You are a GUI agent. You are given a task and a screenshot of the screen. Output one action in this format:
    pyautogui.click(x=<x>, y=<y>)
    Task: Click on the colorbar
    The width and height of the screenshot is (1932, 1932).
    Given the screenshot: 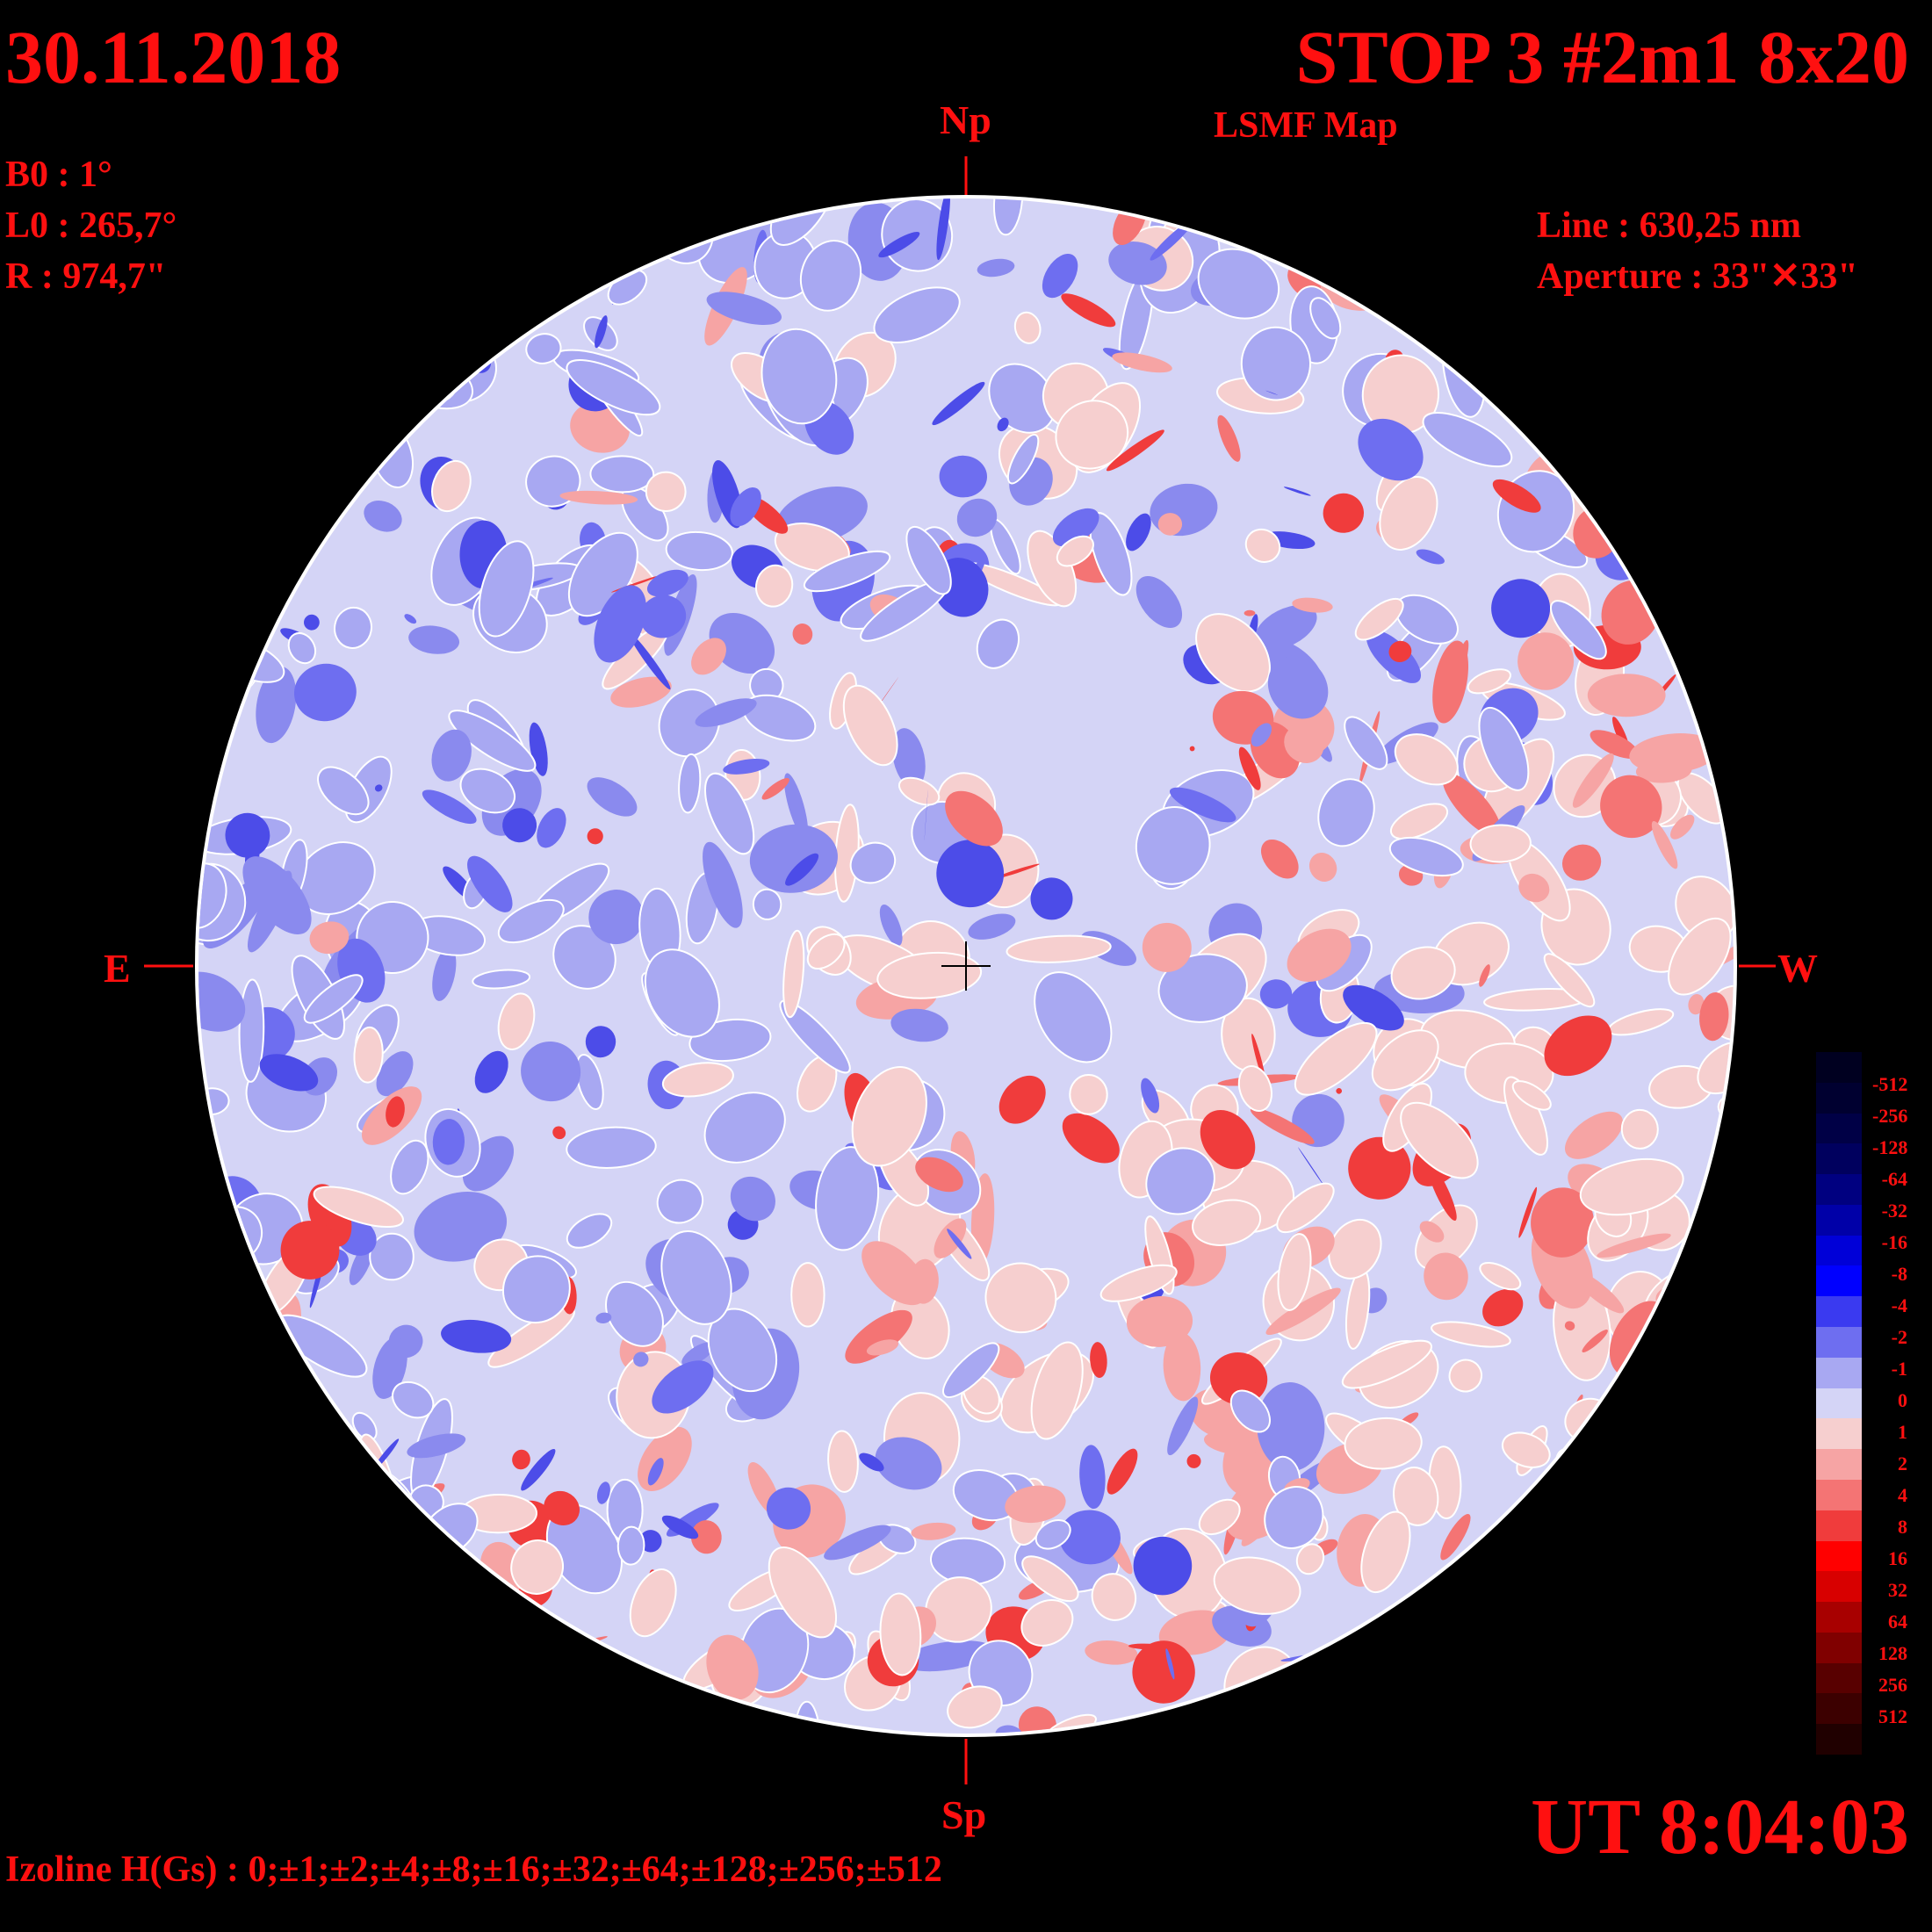 What is the action you would take?
    pyautogui.click(x=1839, y=1403)
    